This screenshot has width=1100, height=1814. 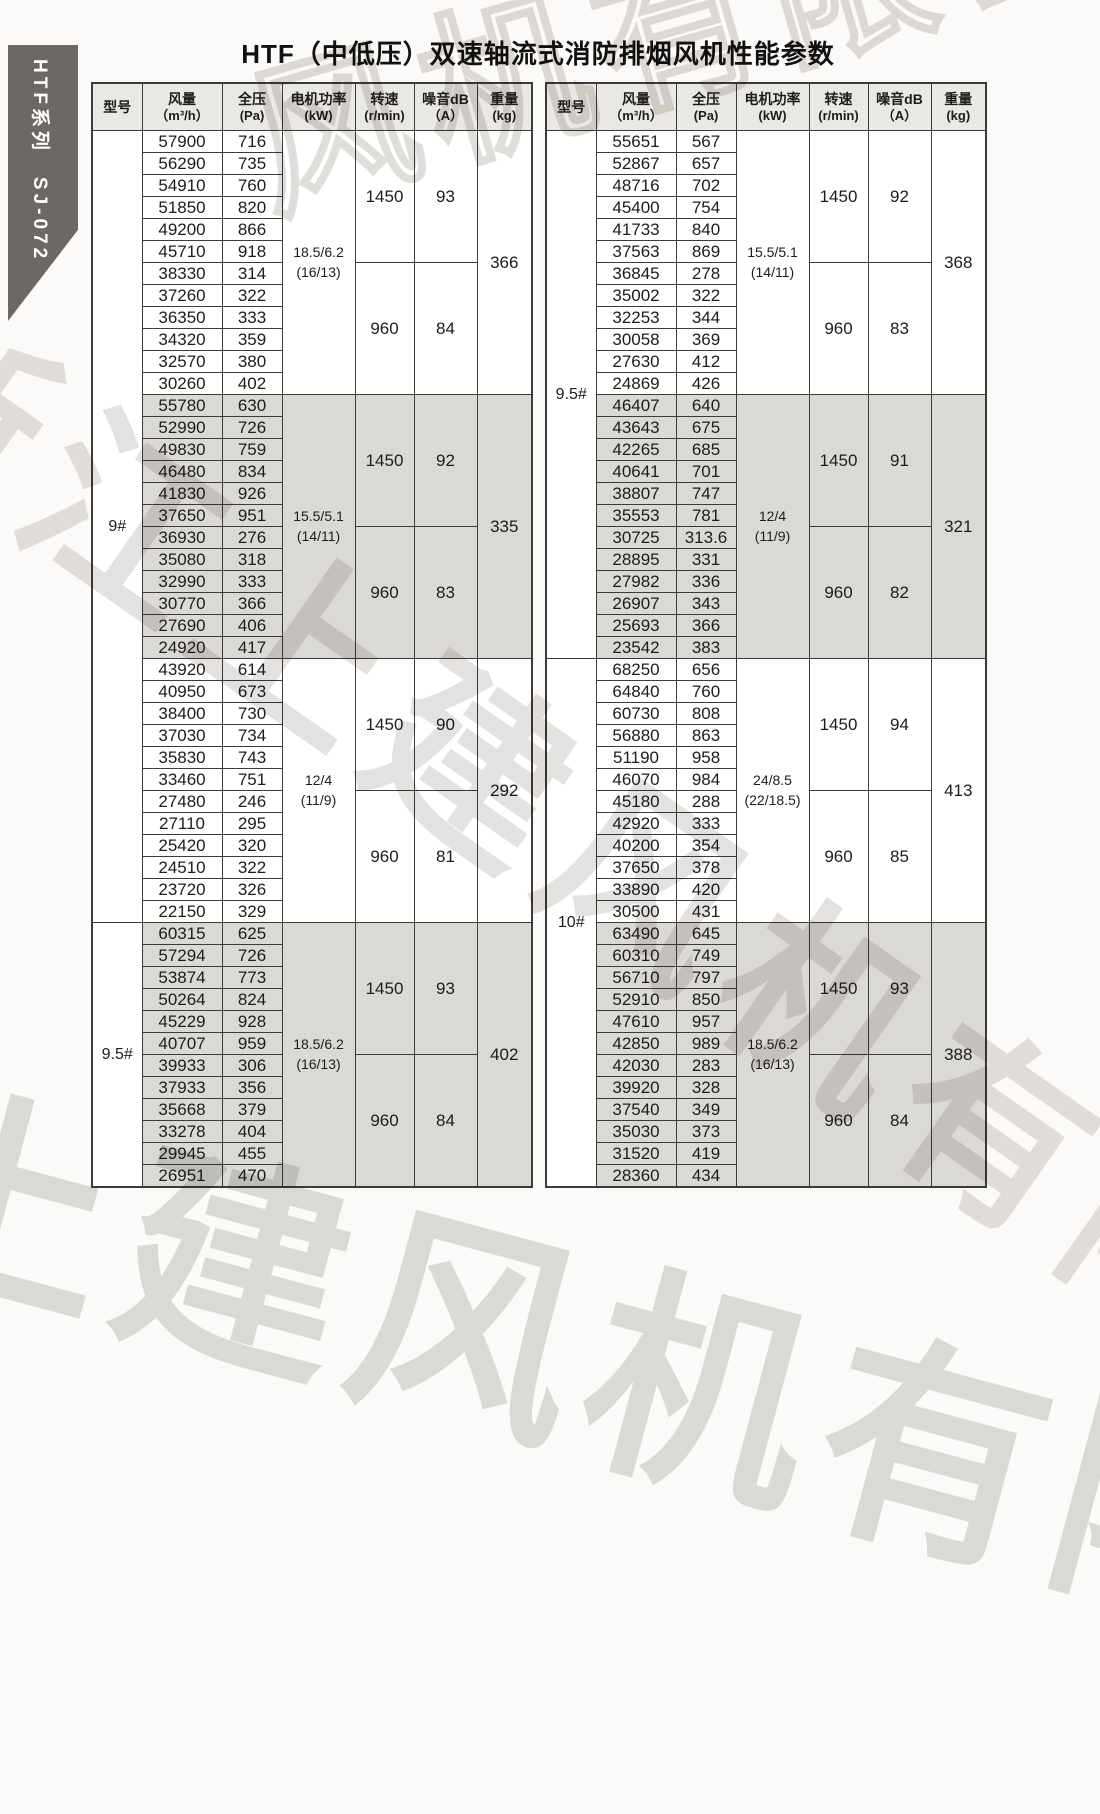 What do you see at coordinates (706, 1087) in the screenshot?
I see `pressure-cell: 328` at bounding box center [706, 1087].